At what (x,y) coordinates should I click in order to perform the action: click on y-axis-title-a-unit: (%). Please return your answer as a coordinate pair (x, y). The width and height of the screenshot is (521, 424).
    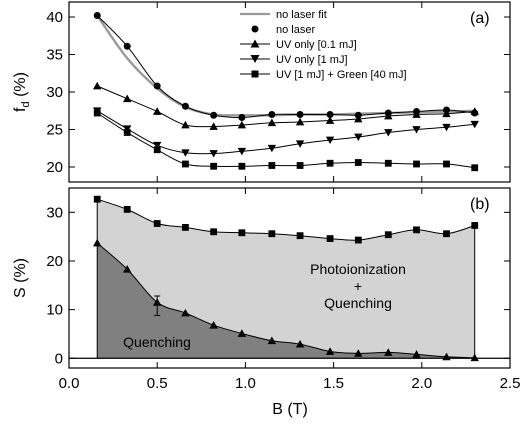
    Looking at the image, I should click on (20, 86).